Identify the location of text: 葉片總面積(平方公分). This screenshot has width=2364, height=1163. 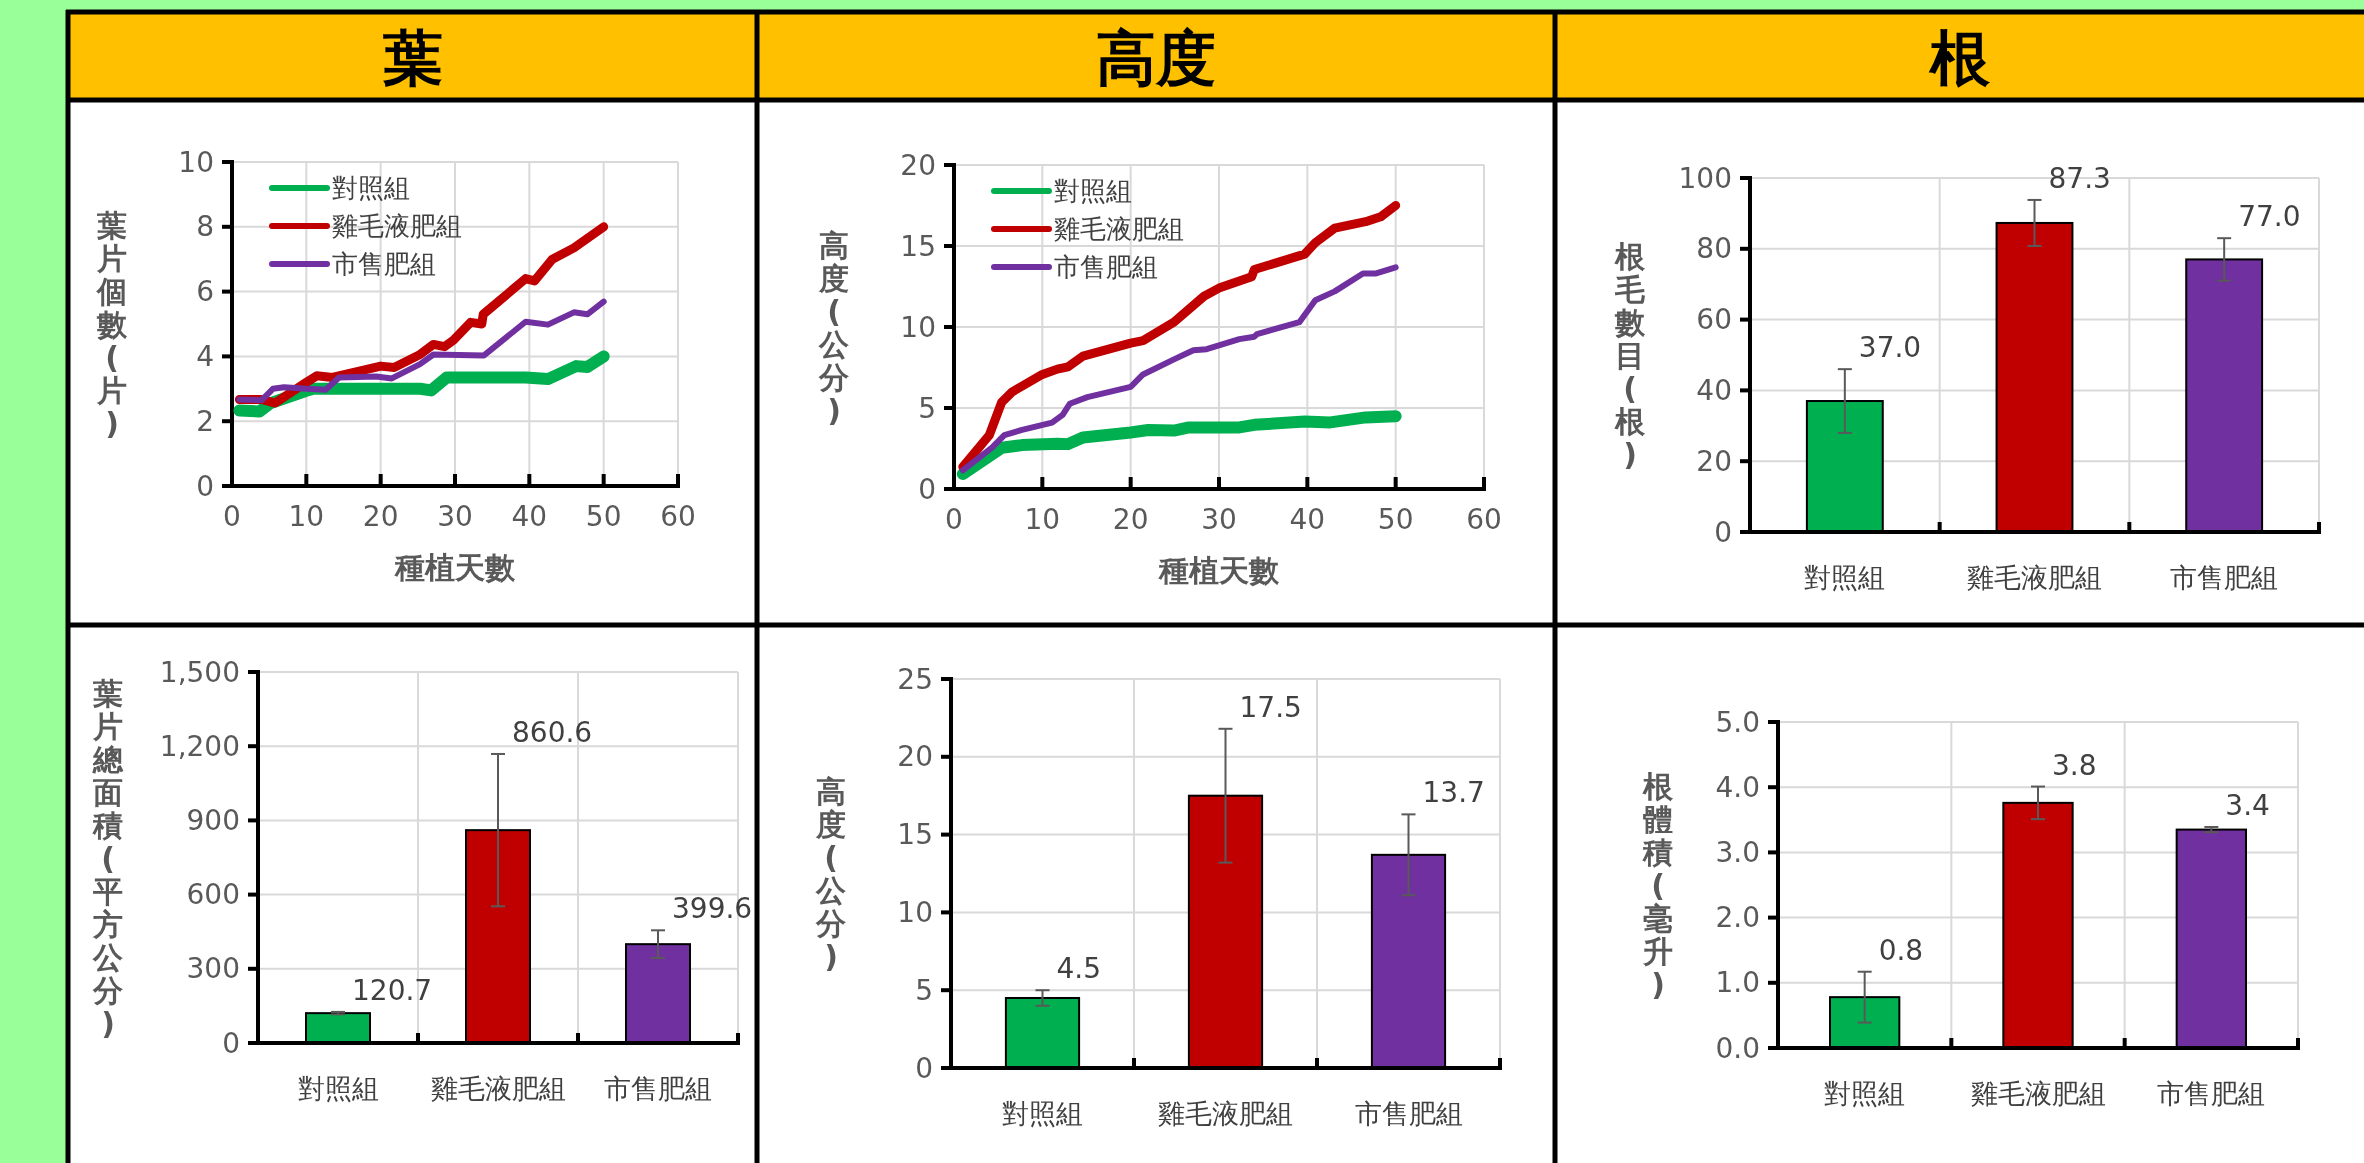
(108, 857).